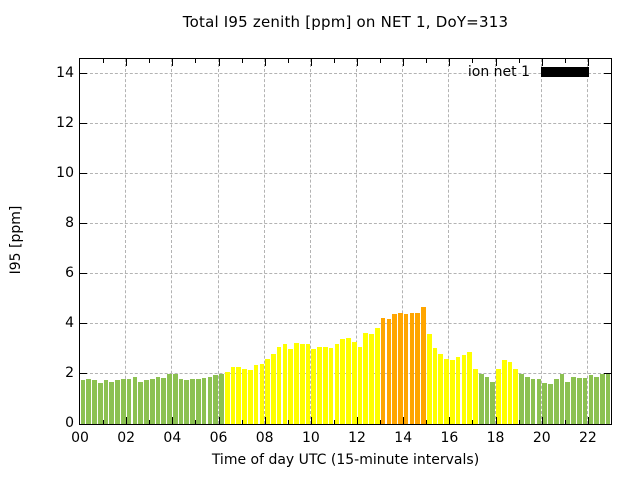 This screenshot has height=480, width=640. What do you see at coordinates (403, 438) in the screenshot?
I see `x-tick-label: 14` at bounding box center [403, 438].